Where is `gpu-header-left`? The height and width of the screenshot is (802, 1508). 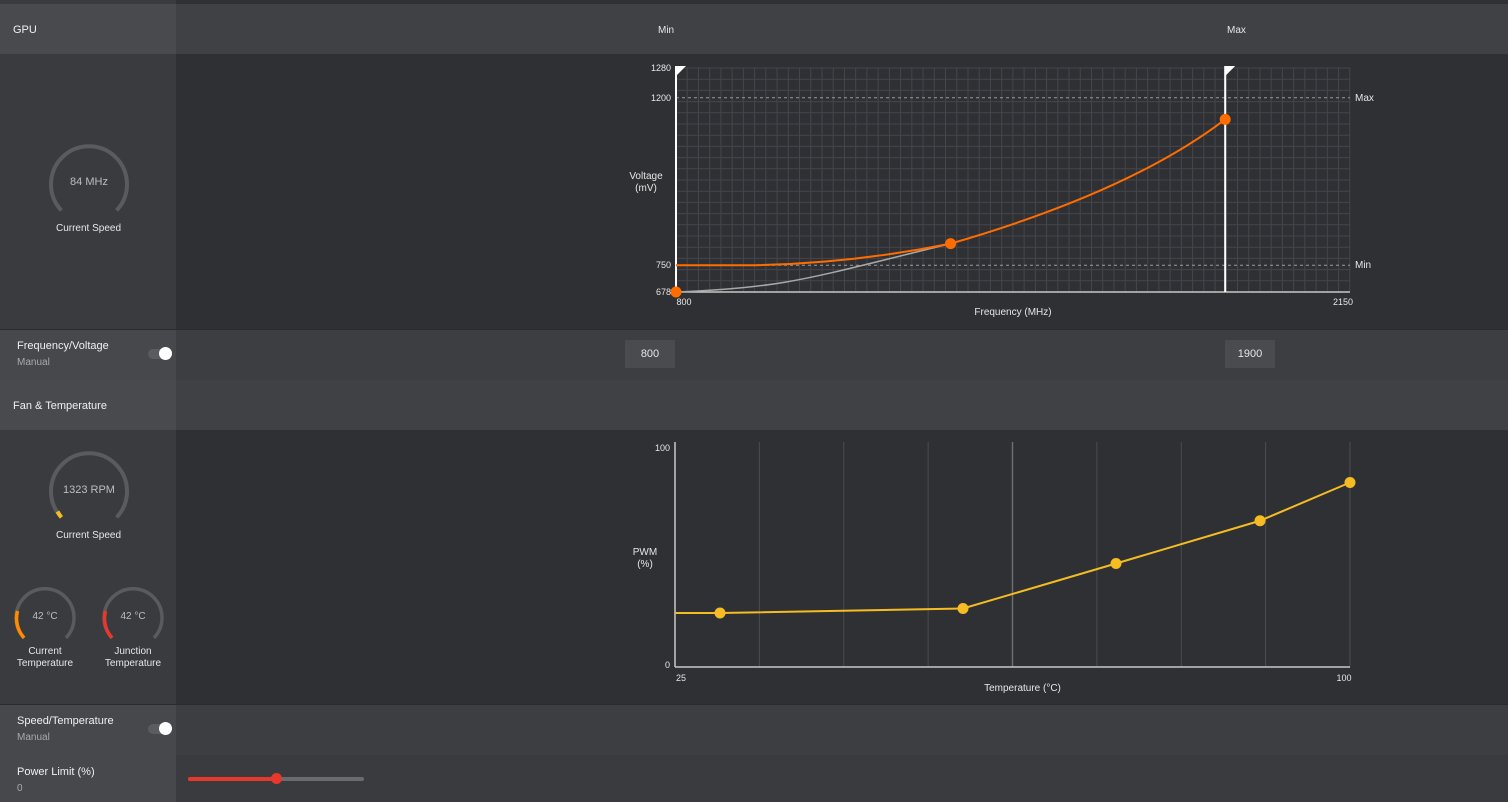
gpu-header-left is located at coordinates (88, 29).